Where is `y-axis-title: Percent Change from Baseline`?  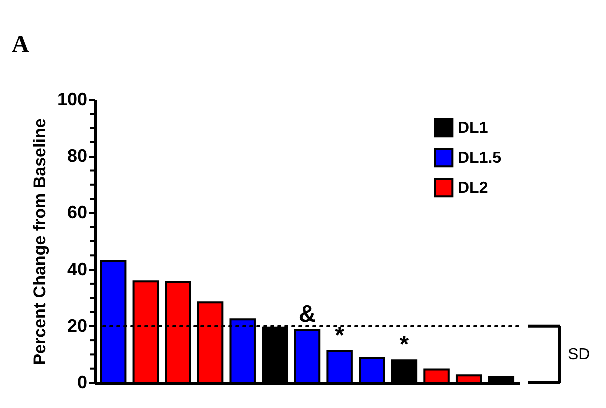 y-axis-title: Percent Change from Baseline is located at coordinates (40, 242).